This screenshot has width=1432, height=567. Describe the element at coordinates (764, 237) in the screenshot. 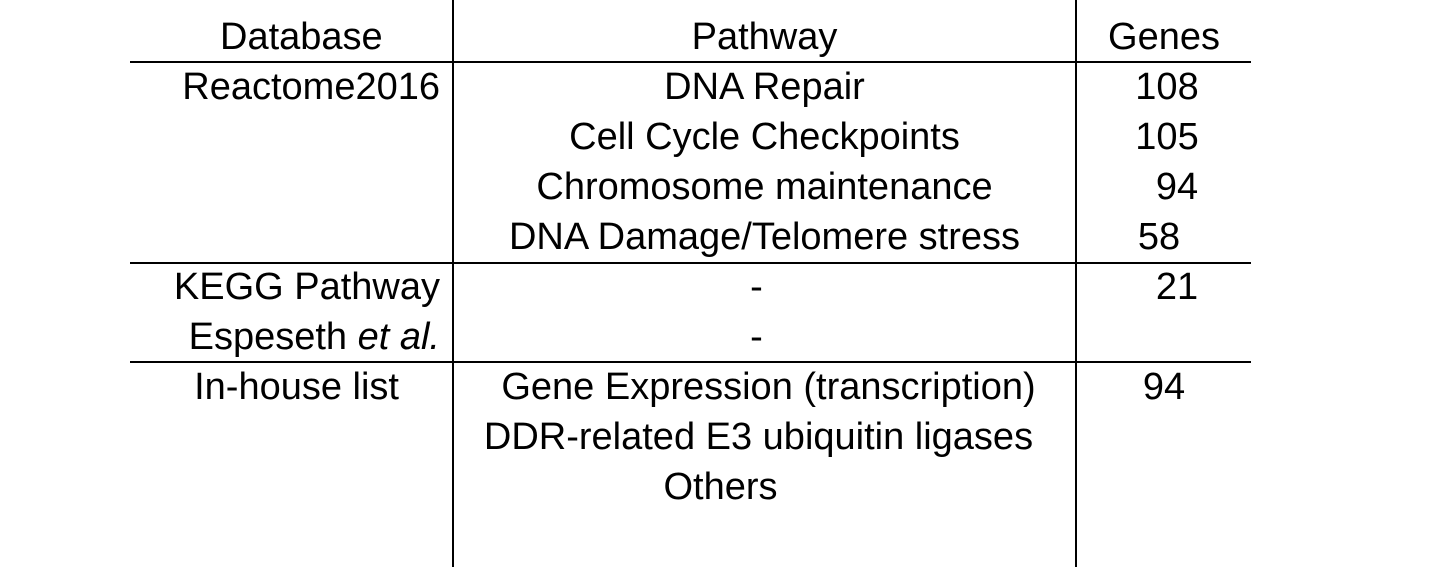

I see `pathway-cell: DNA Damage/Telomere stress` at that location.